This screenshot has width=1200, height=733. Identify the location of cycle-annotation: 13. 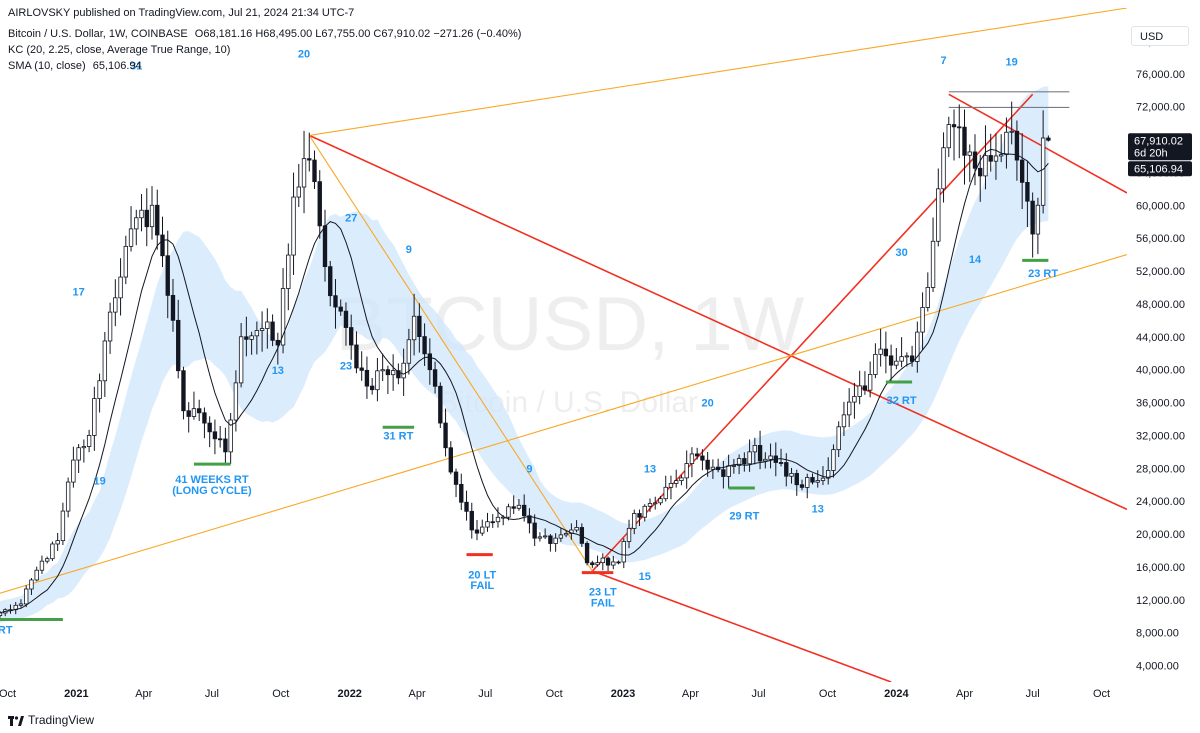
(278, 371).